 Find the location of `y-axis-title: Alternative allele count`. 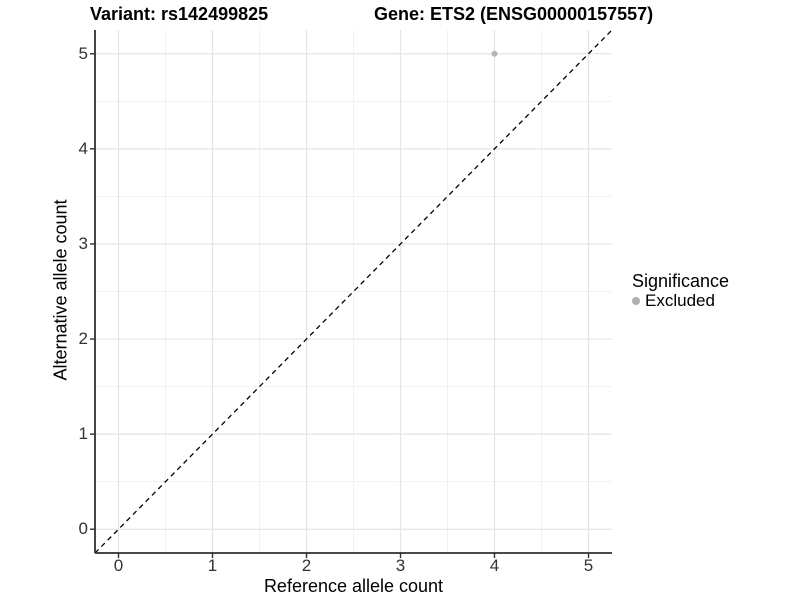

y-axis-title: Alternative allele count is located at coordinates (60, 290).